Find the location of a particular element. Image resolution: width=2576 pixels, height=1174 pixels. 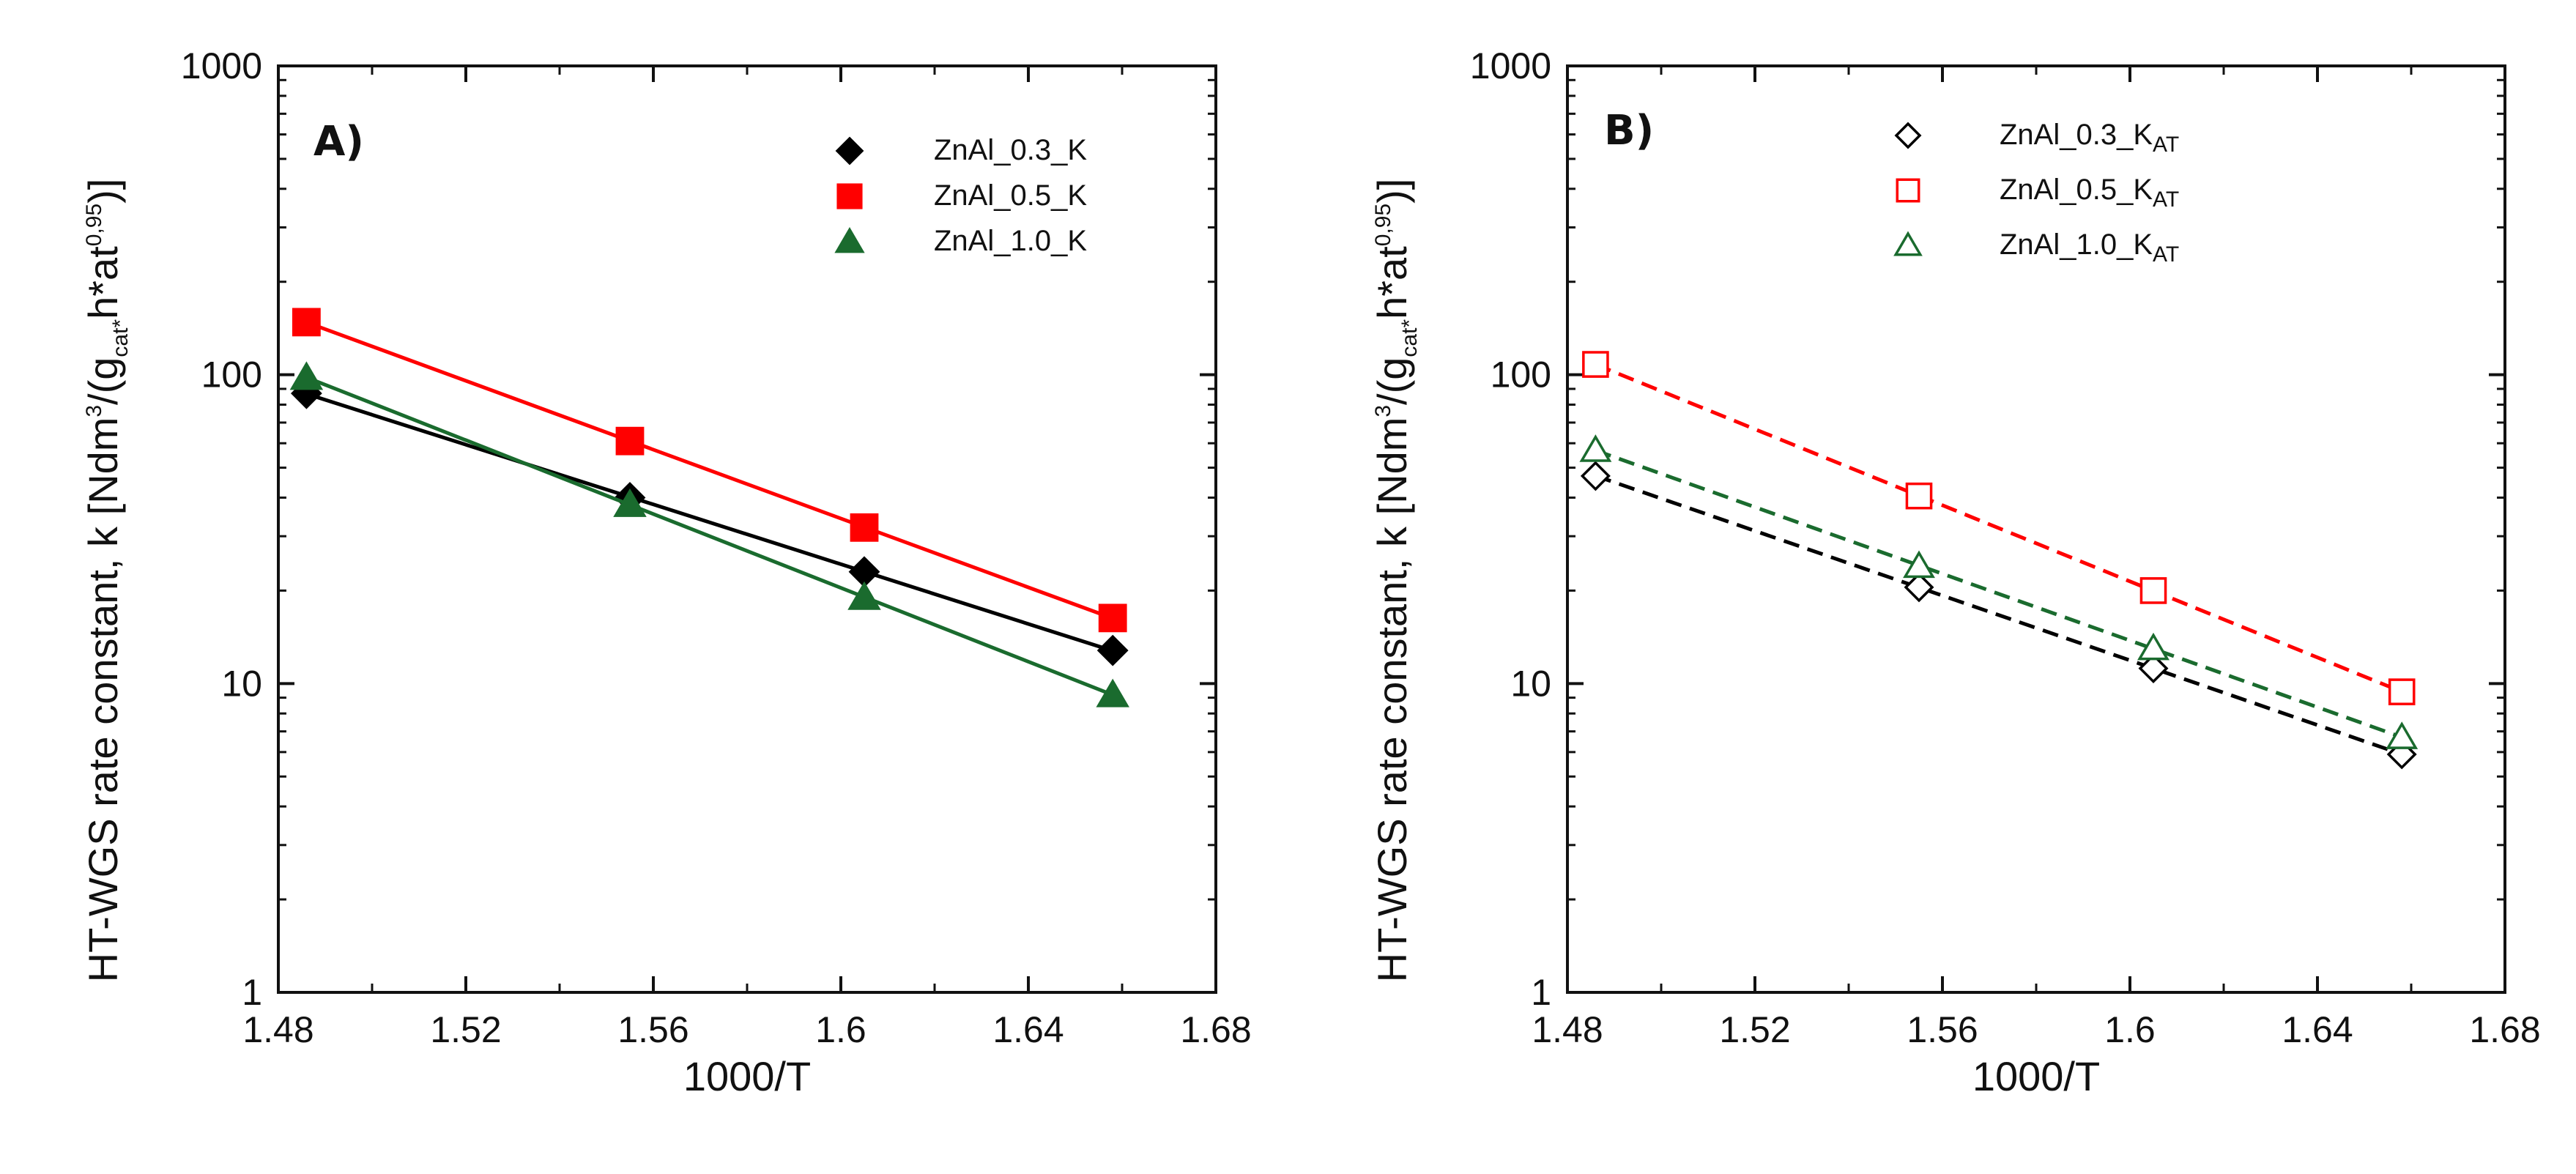

series-znal-0-3-k is located at coordinates (1998, 615).